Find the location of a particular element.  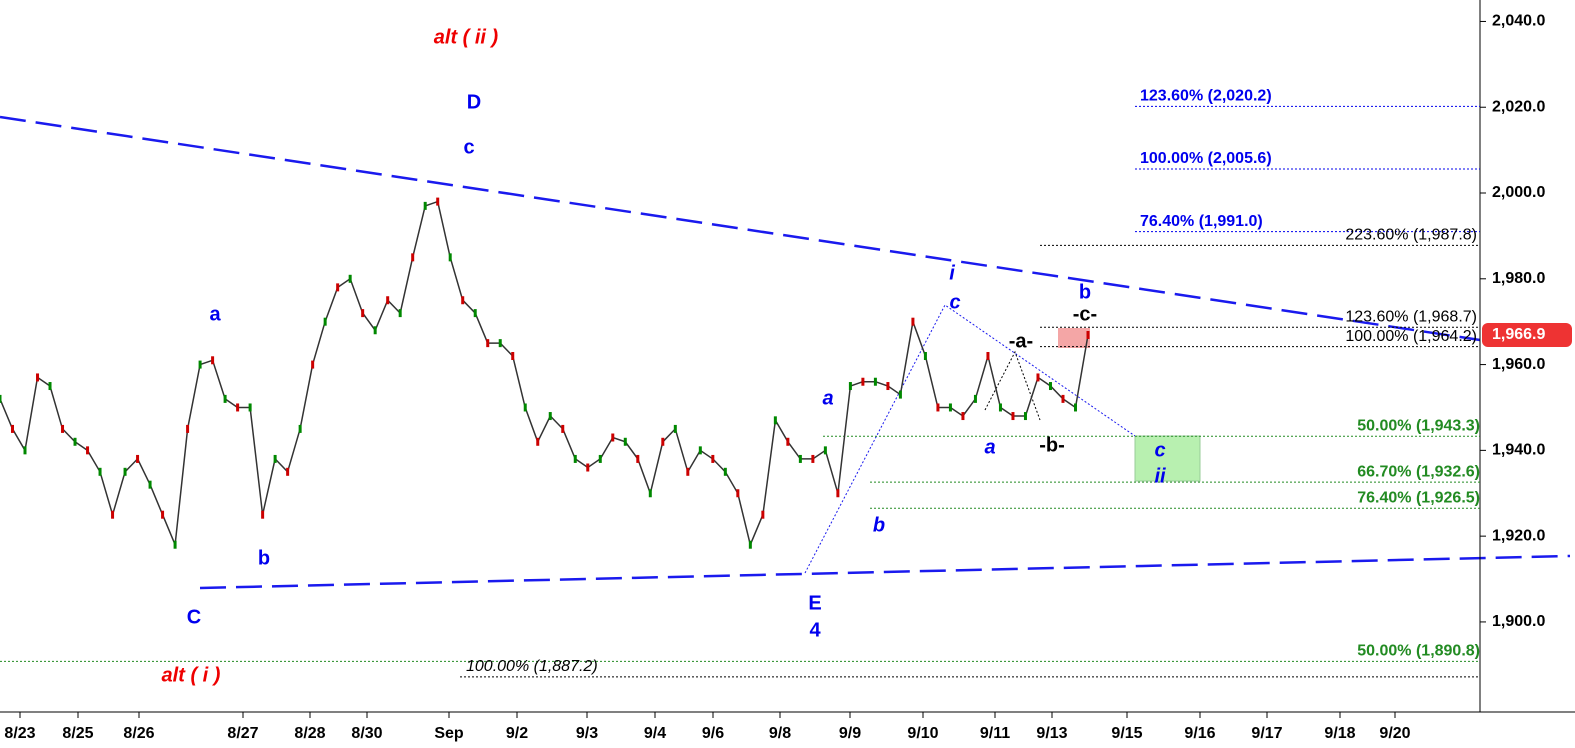

x-tick-label: 9/8 is located at coordinates (780, 733).